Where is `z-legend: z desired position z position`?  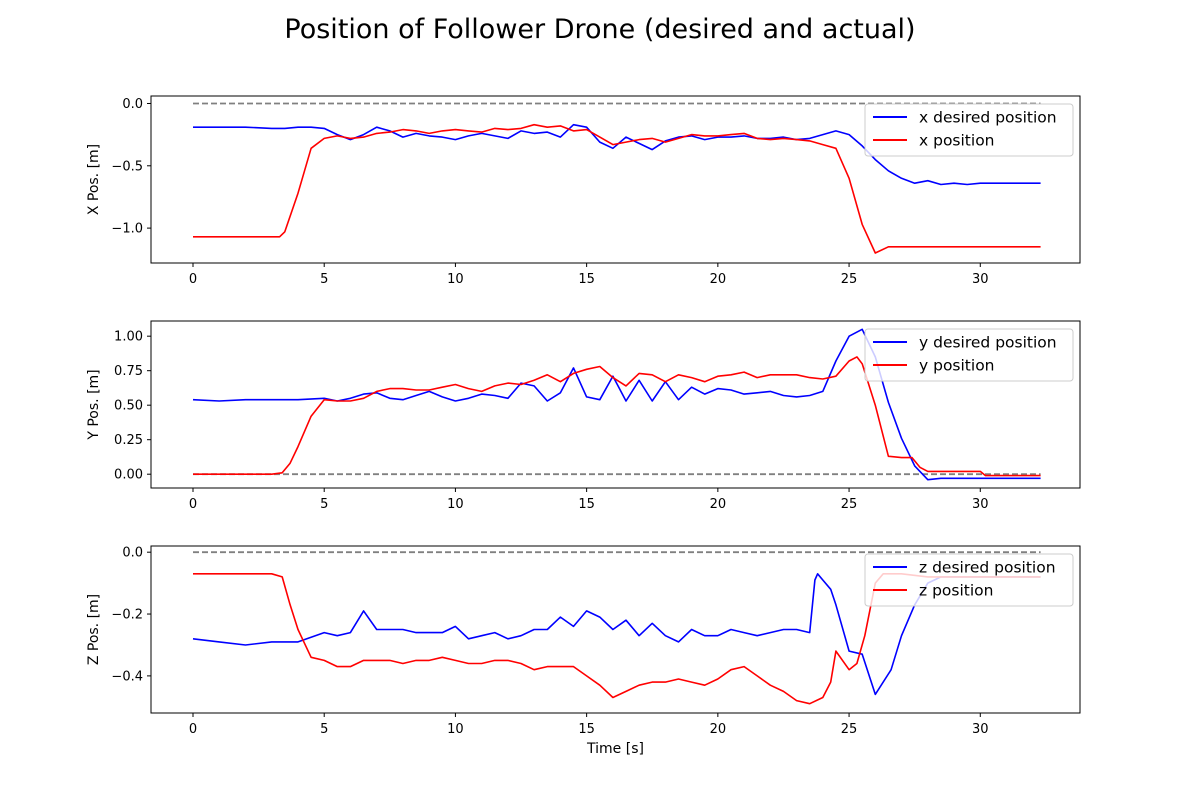
z-legend: z desired position z position is located at coordinates (969, 580).